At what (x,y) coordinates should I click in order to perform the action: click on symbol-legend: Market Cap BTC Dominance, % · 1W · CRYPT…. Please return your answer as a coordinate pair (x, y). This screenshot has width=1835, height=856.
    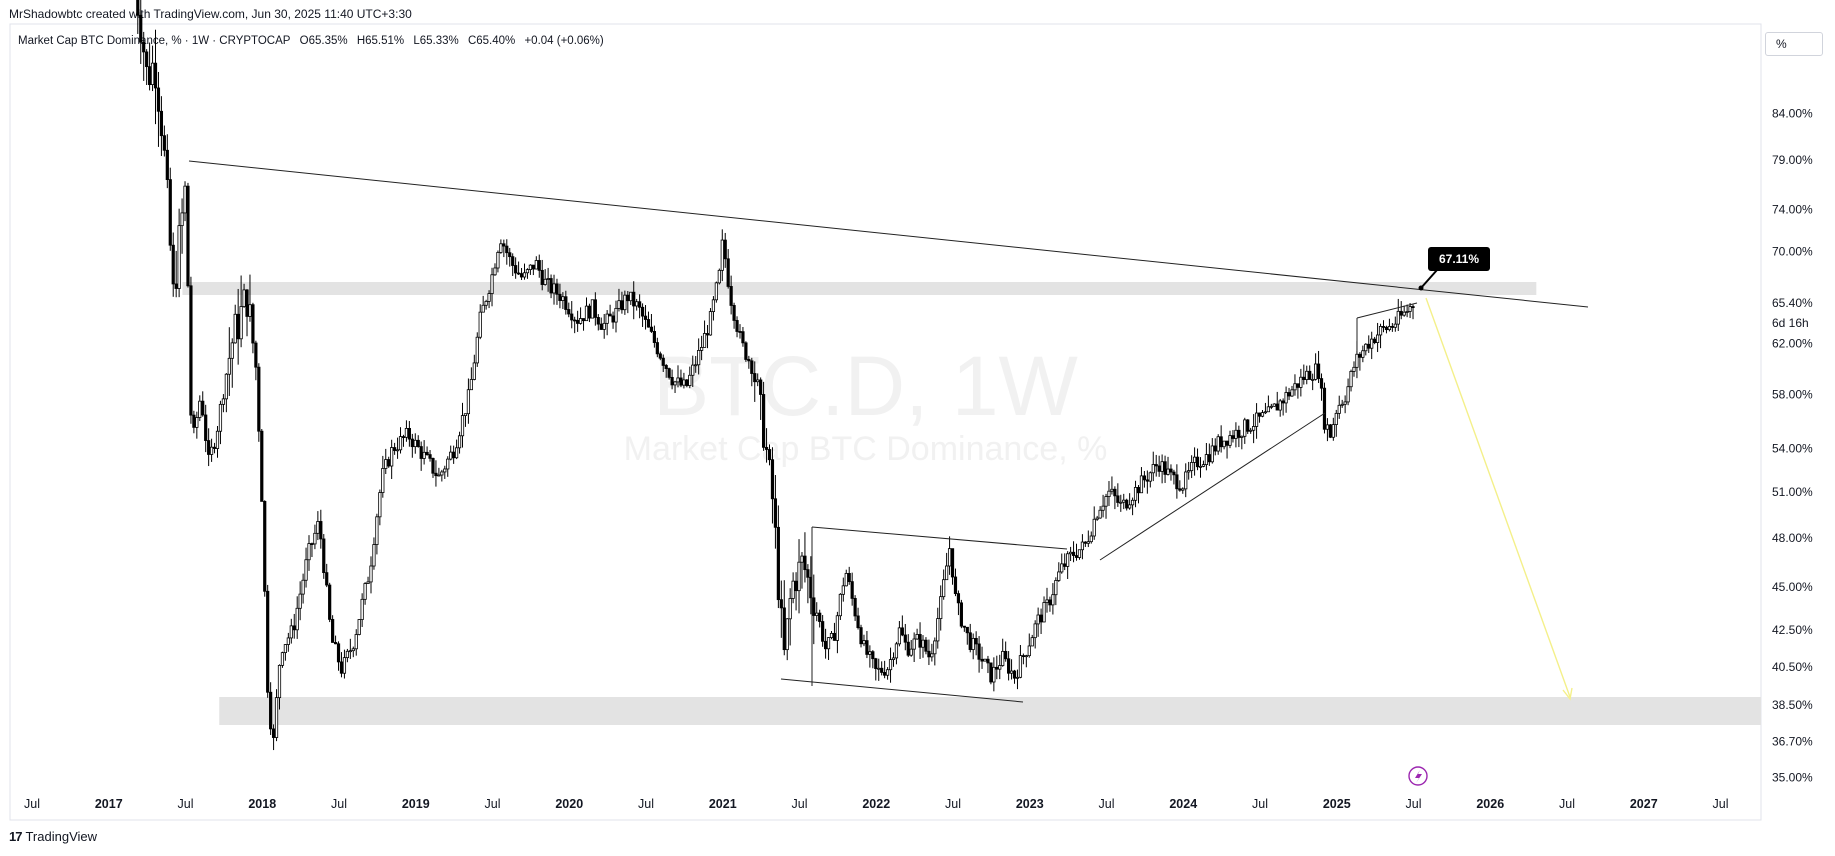
    Looking at the image, I should click on (314, 41).